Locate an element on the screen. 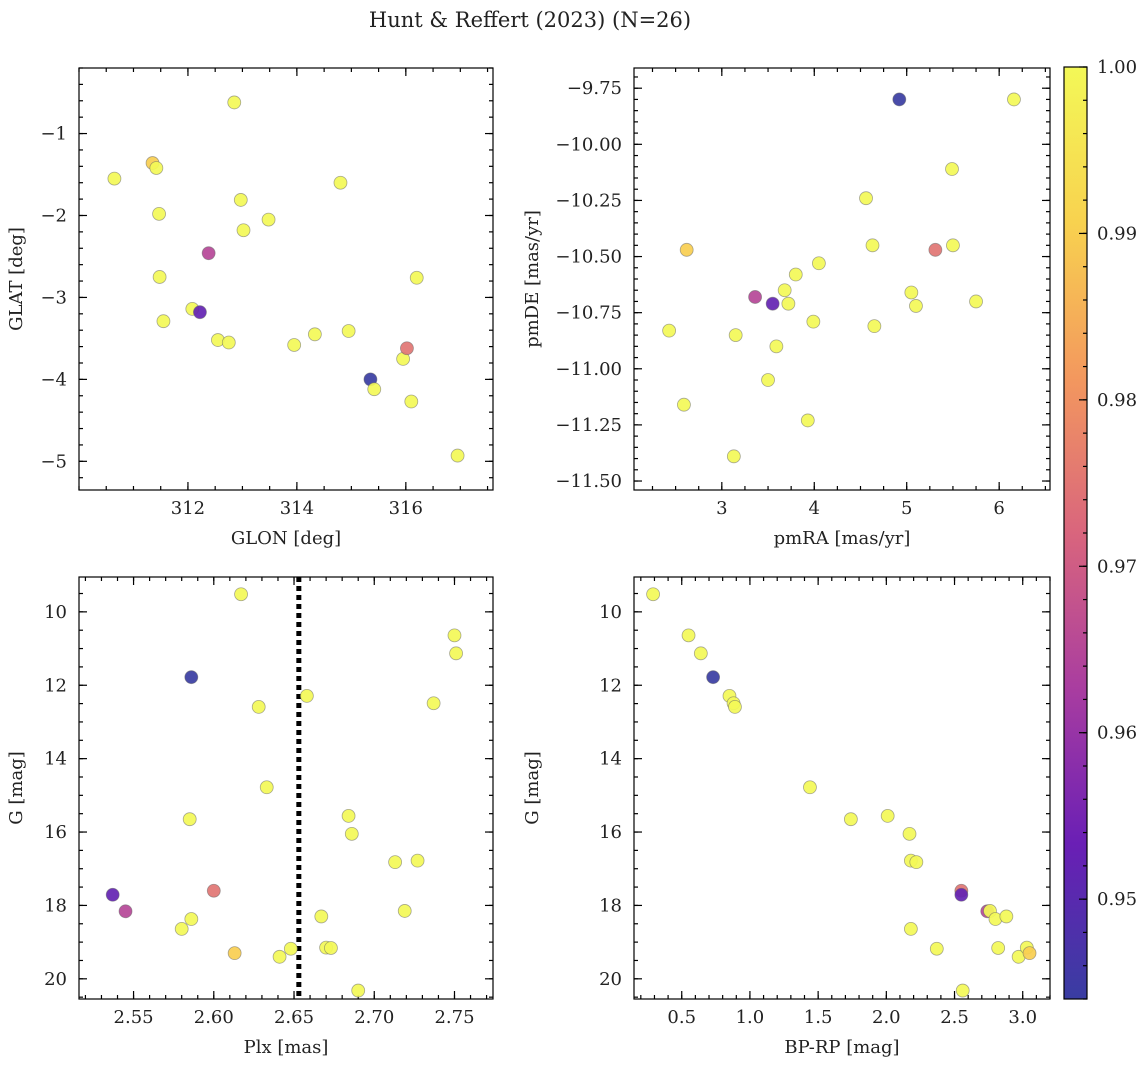  x-tick-label: 2.65 is located at coordinates (294, 1017).